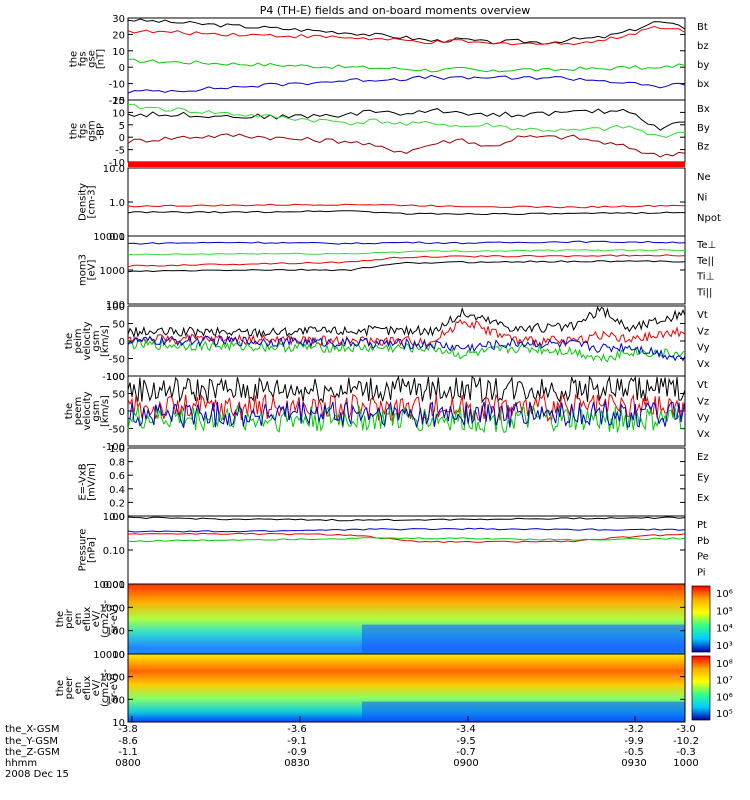 This screenshot has width=750, height=800. Describe the element at coordinates (117, 430) in the screenshot. I see `y-tick-label: -50` at that location.